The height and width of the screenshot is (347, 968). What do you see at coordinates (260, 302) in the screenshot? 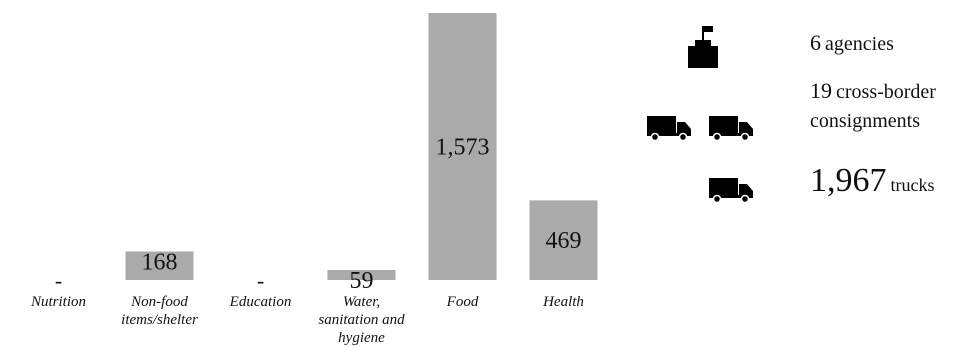
I see `category-label-2: Education` at bounding box center [260, 302].